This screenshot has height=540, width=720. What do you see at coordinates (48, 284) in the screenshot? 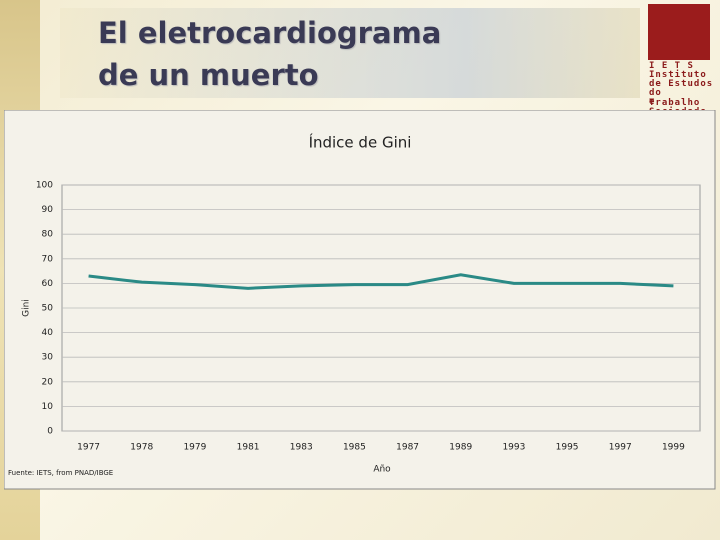
I see `y-tick-label: 60` at bounding box center [48, 284].